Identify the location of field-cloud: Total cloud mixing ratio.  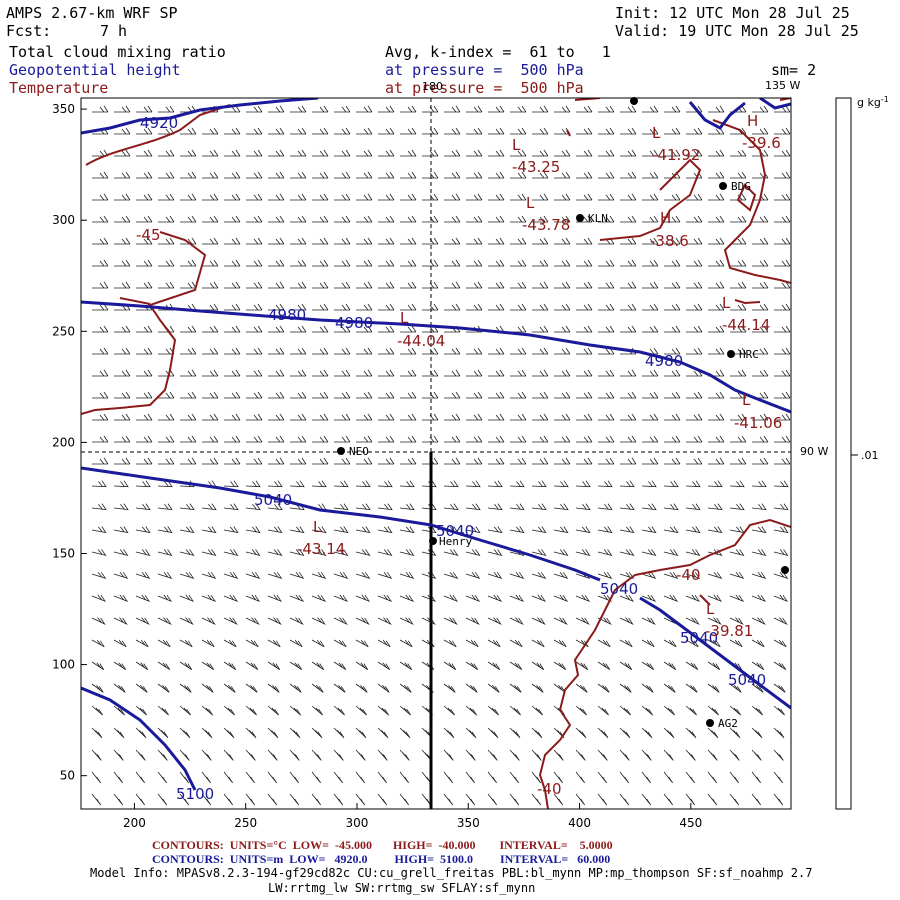
(117, 52).